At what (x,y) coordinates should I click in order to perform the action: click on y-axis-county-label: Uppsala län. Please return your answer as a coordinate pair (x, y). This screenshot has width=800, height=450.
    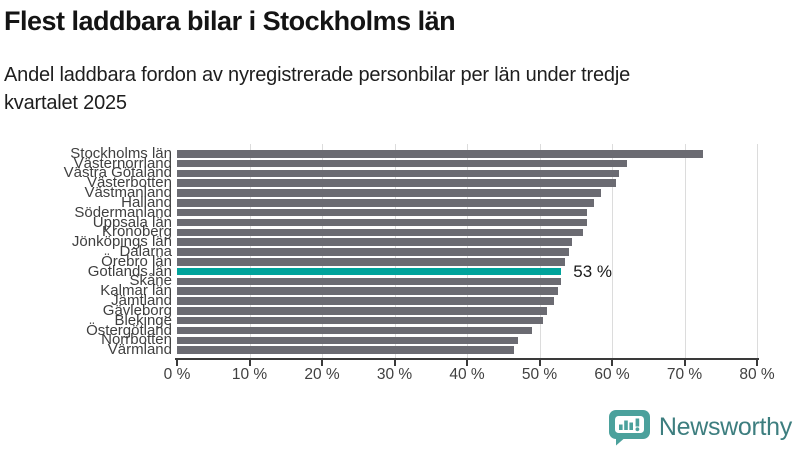
    Looking at the image, I should click on (132, 222).